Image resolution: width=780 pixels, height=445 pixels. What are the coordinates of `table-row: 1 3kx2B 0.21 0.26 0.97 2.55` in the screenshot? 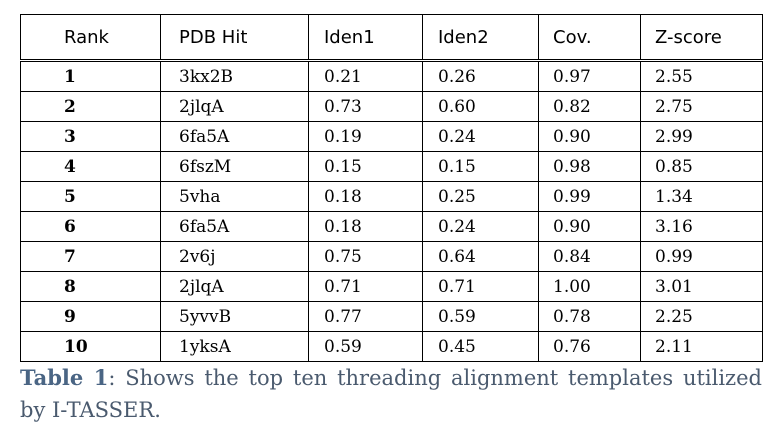 It's located at (391, 76).